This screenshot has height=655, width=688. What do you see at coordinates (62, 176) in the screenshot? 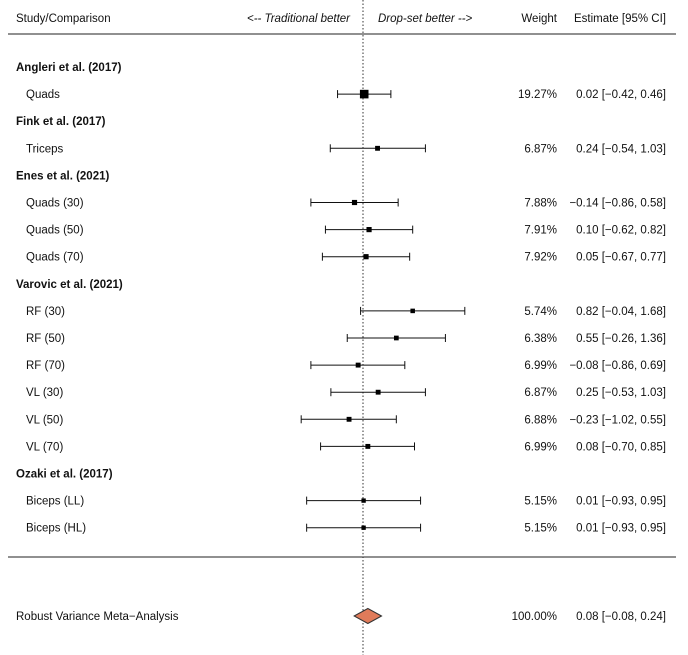
I see `group-label: Enes et al. (2021)` at bounding box center [62, 176].